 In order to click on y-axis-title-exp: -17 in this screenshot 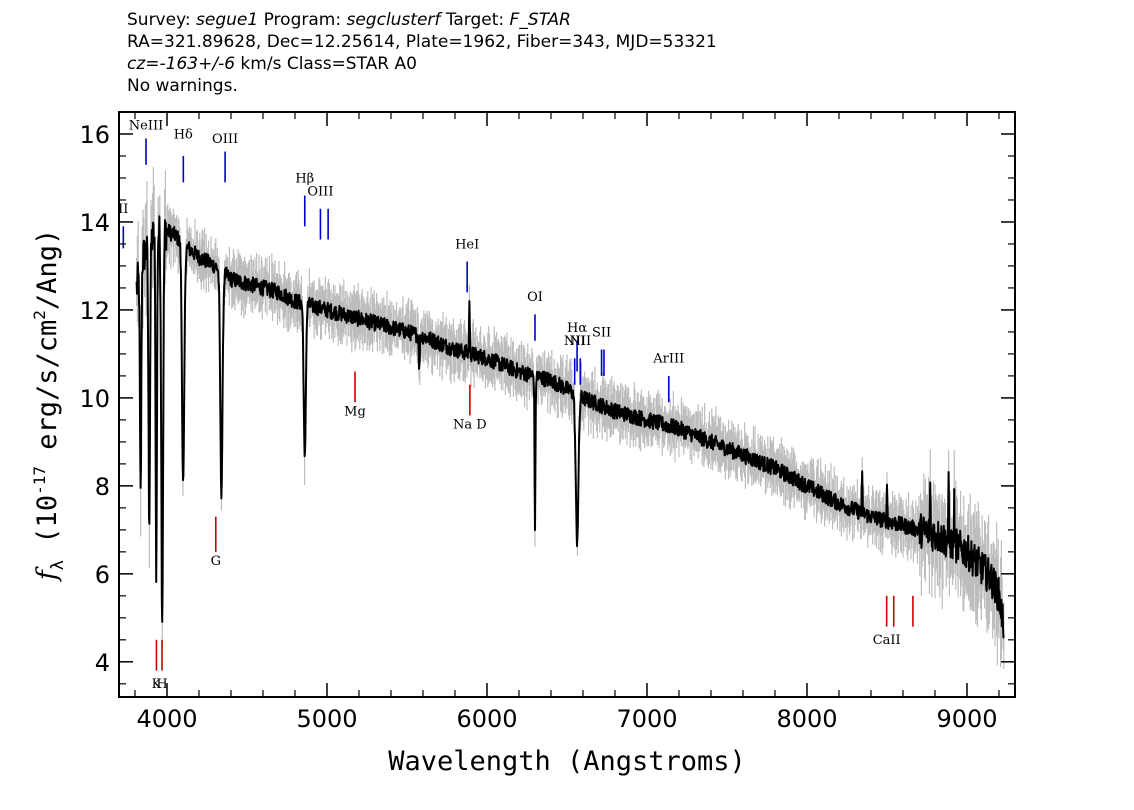, I will do `click(39, 480)`.